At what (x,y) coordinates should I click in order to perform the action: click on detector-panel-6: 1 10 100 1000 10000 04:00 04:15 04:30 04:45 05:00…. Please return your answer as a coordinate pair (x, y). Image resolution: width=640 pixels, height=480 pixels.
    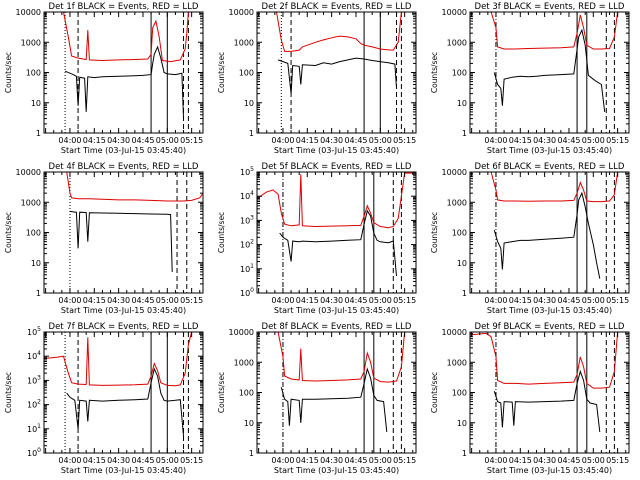
    Looking at the image, I should click on (532, 240).